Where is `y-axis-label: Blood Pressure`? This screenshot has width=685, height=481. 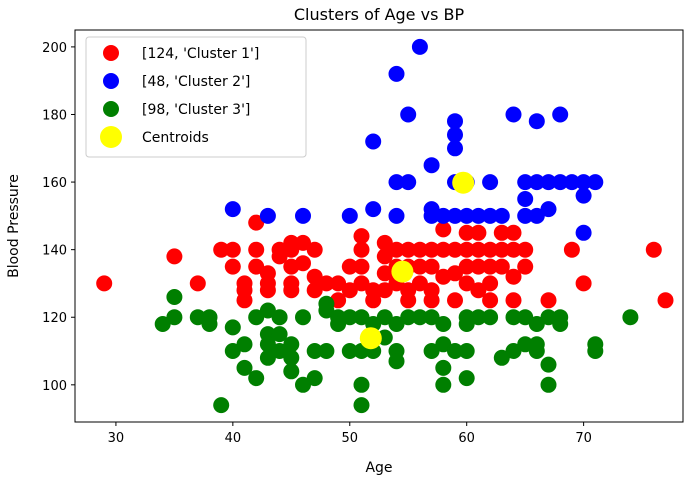
y-axis-label: Blood Pressure is located at coordinates (14, 226).